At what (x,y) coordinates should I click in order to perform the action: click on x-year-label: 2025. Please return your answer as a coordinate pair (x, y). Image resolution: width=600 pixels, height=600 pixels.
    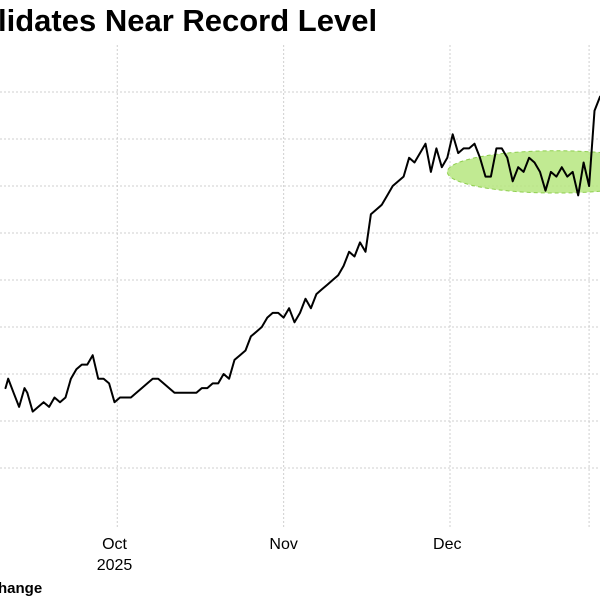
    Looking at the image, I should click on (115, 565).